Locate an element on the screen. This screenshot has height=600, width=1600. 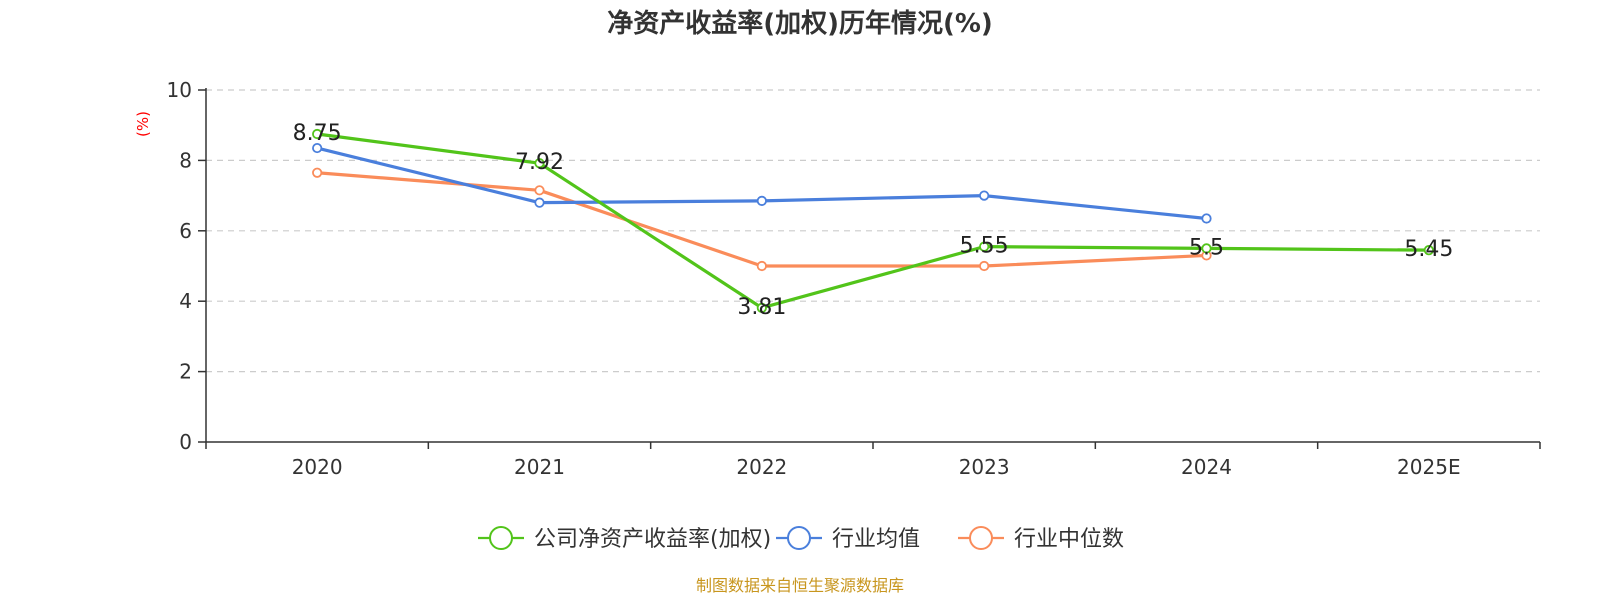
data-label: 5.5 is located at coordinates (1206, 247).